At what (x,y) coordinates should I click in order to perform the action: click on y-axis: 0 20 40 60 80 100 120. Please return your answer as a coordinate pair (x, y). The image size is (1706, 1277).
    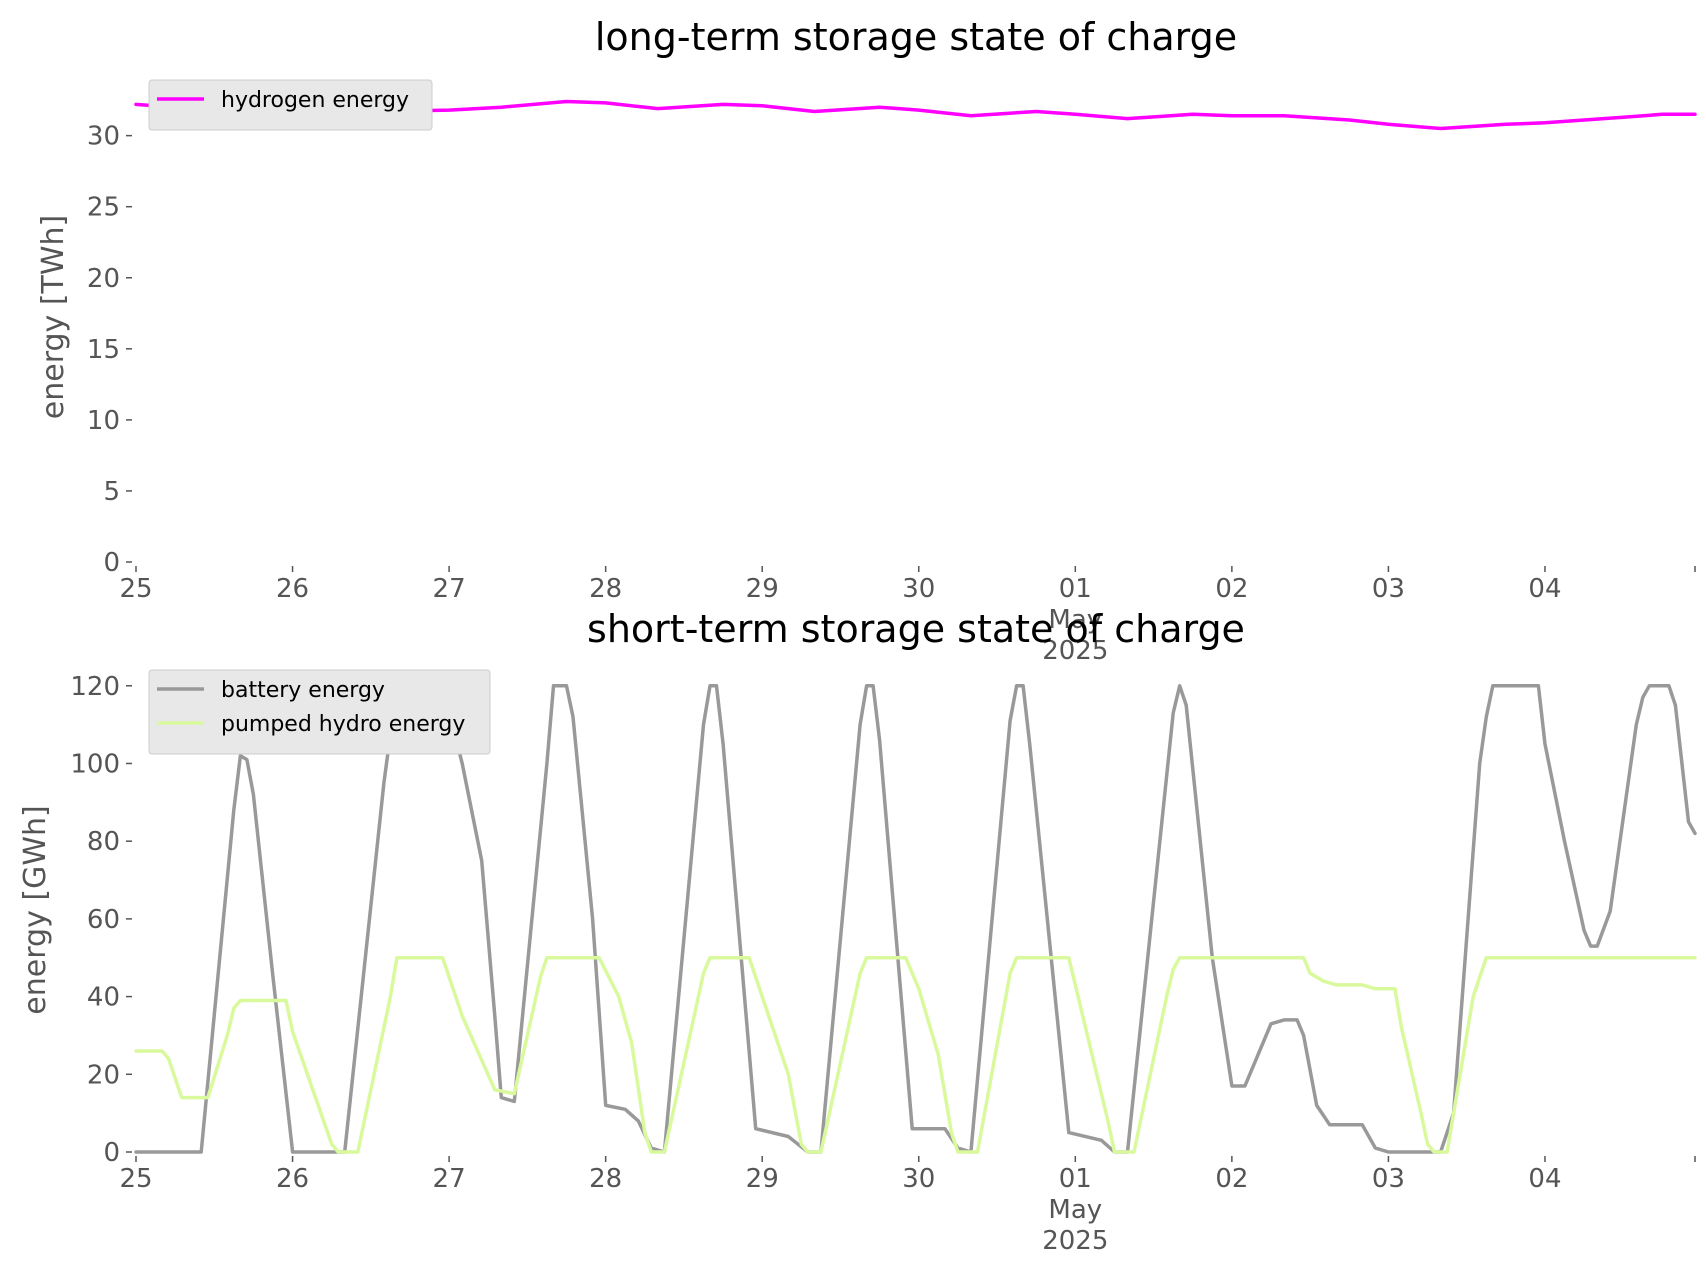
    Looking at the image, I should click on (101, 920).